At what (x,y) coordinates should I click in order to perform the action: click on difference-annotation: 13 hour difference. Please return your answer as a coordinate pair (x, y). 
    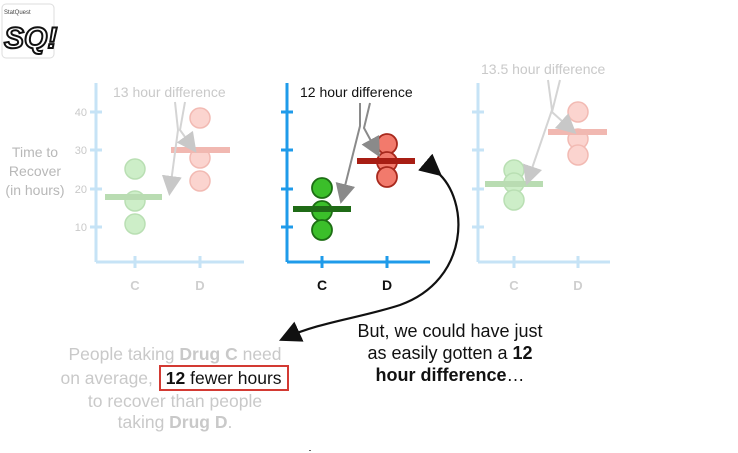
    Looking at the image, I should click on (169, 92).